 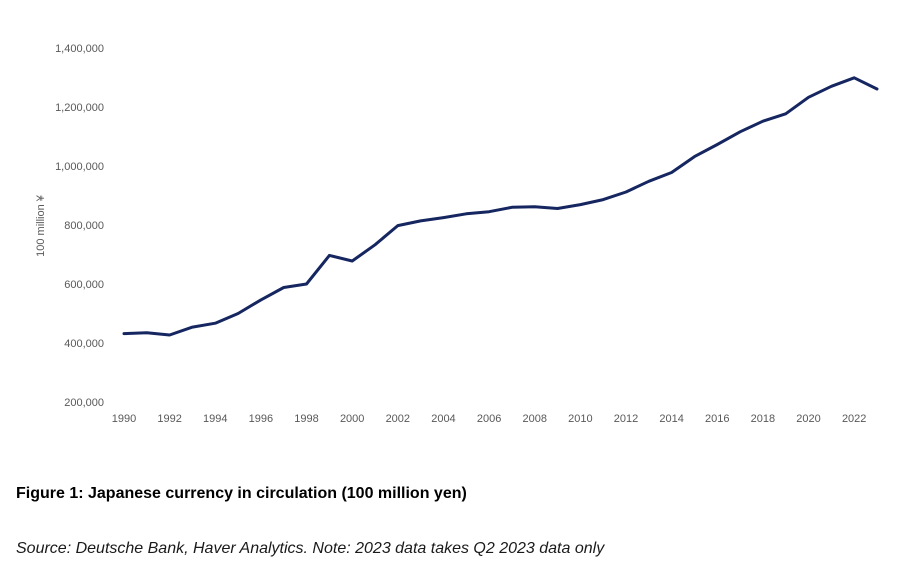 What do you see at coordinates (41, 225) in the screenshot?
I see `y-axis-title: 100 million ¥` at bounding box center [41, 225].